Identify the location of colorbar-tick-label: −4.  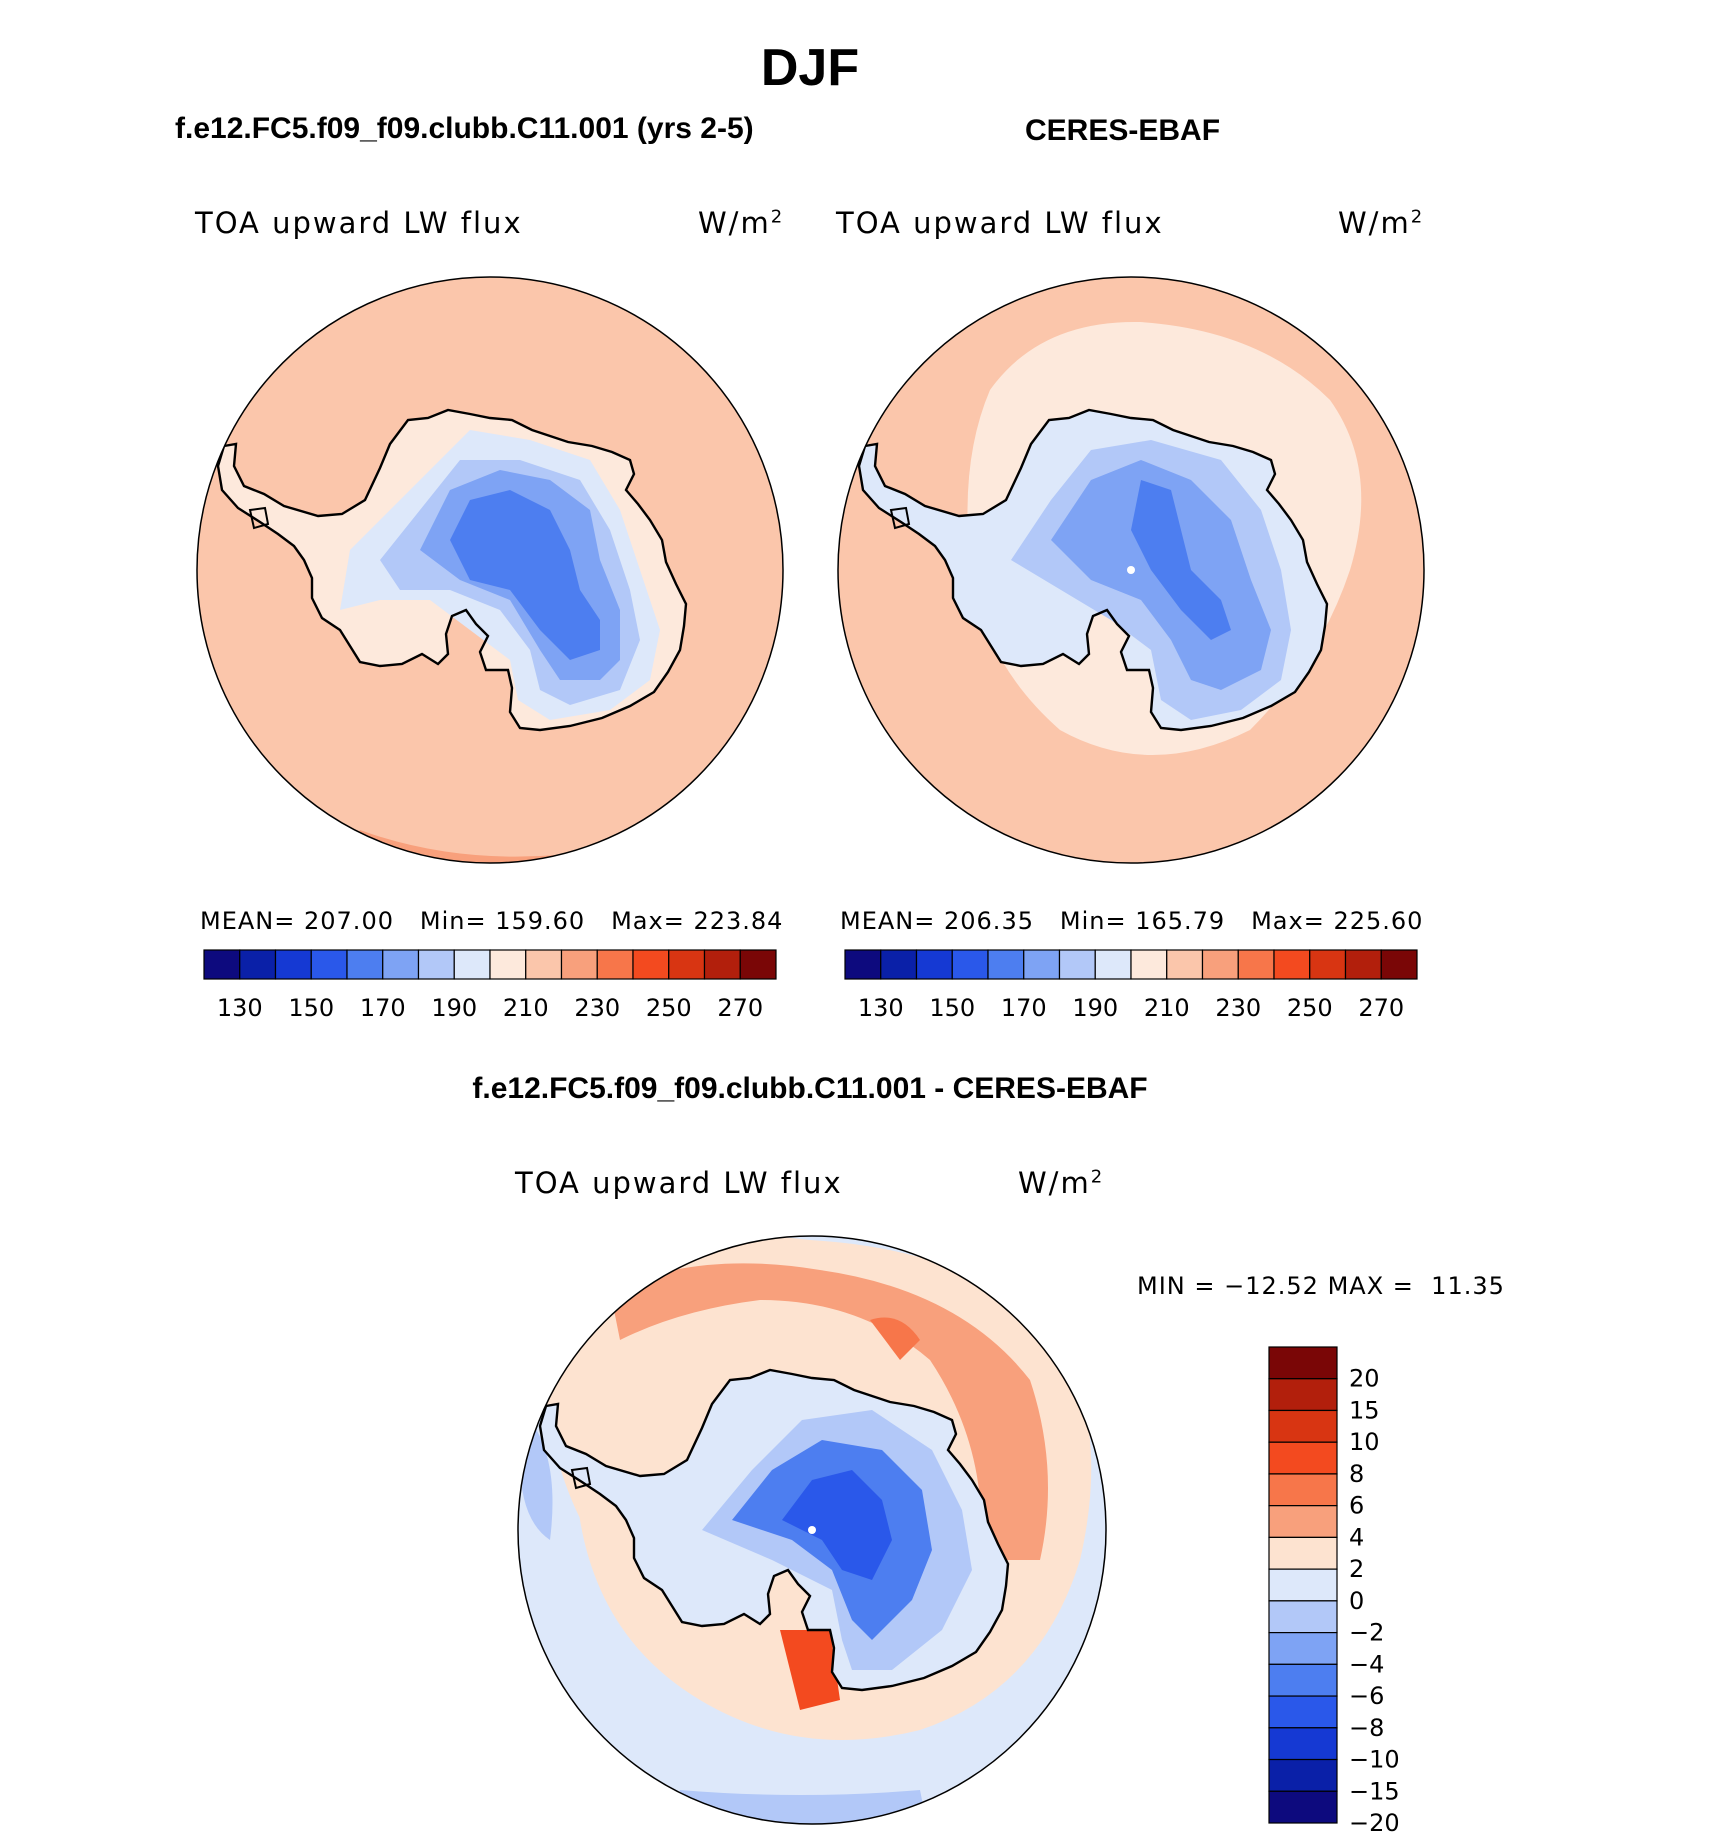
(1366, 1664).